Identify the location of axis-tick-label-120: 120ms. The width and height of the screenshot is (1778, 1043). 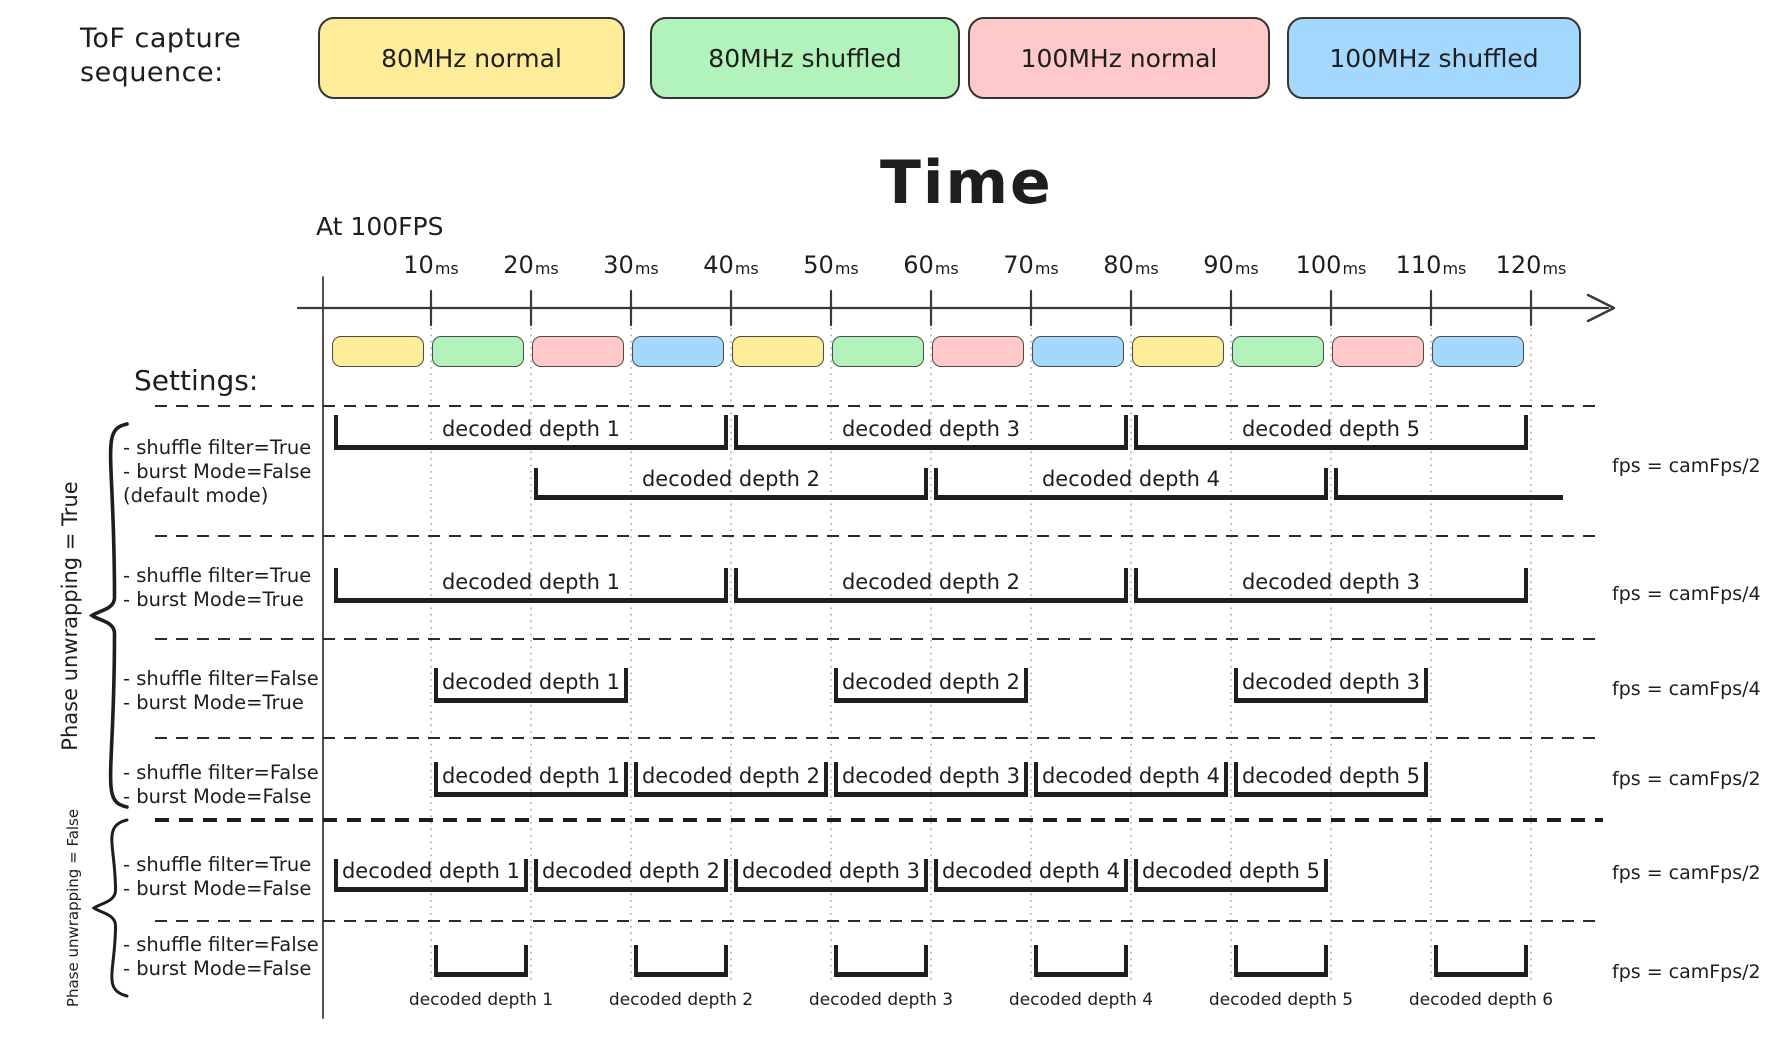
(1531, 265).